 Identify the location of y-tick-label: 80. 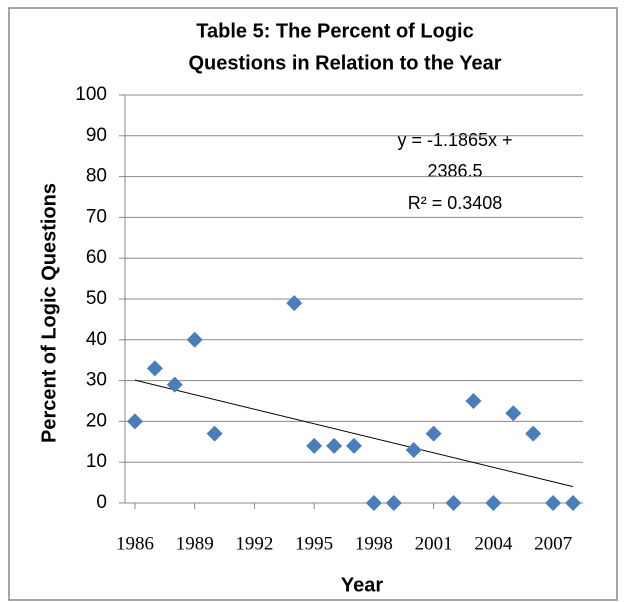
(96, 176).